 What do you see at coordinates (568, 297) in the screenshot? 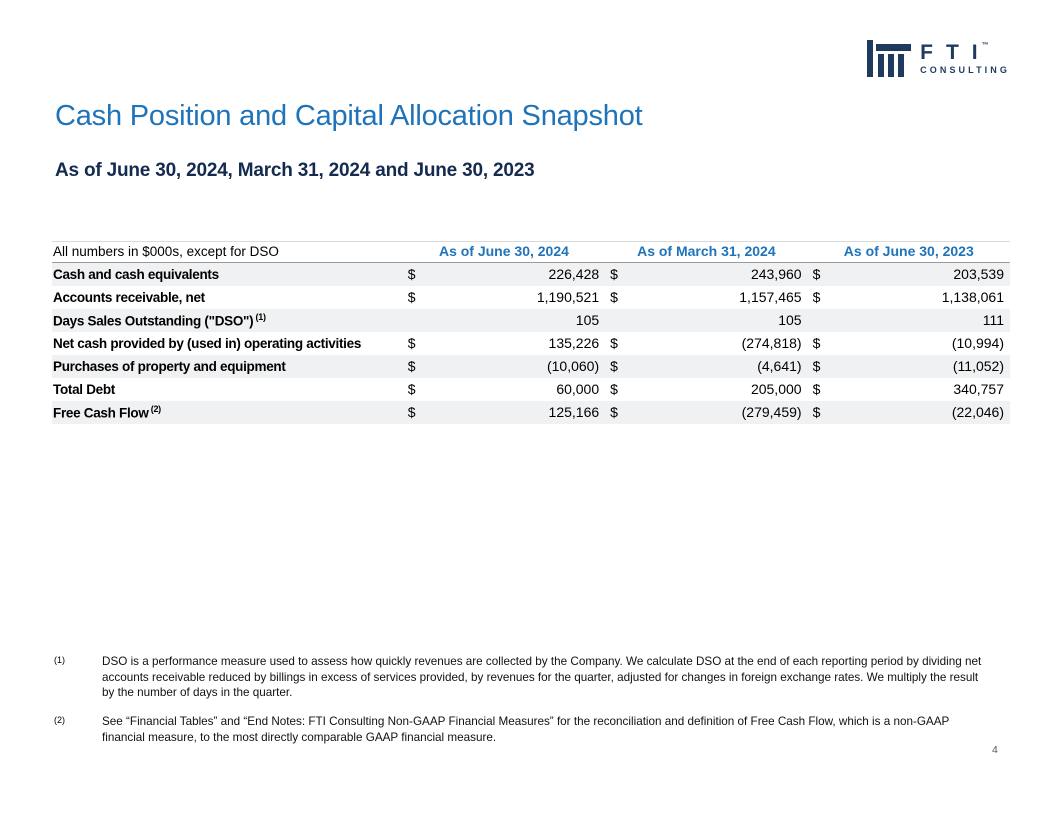
I see `cell-value: 1,190,521` at bounding box center [568, 297].